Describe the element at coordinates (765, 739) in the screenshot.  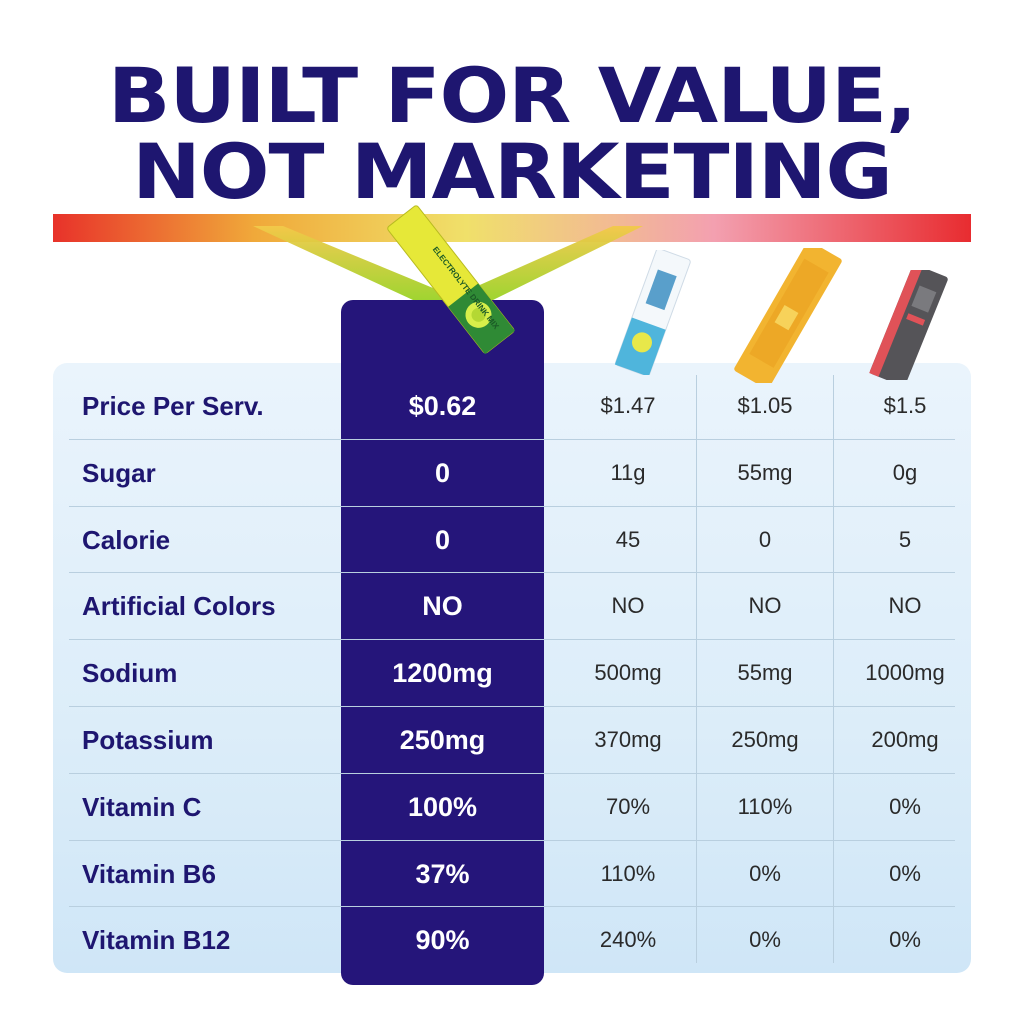
I see `competitor-2-value: 250mg` at that location.